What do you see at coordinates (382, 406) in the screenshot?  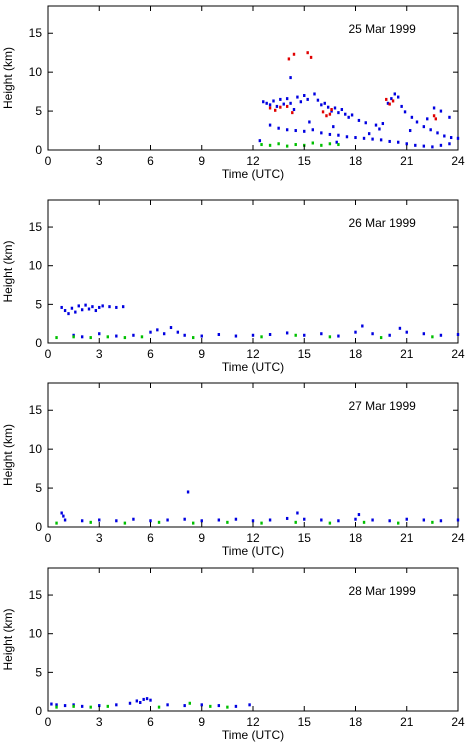 I see `panel-date-label: 27 Mar 1999` at bounding box center [382, 406].